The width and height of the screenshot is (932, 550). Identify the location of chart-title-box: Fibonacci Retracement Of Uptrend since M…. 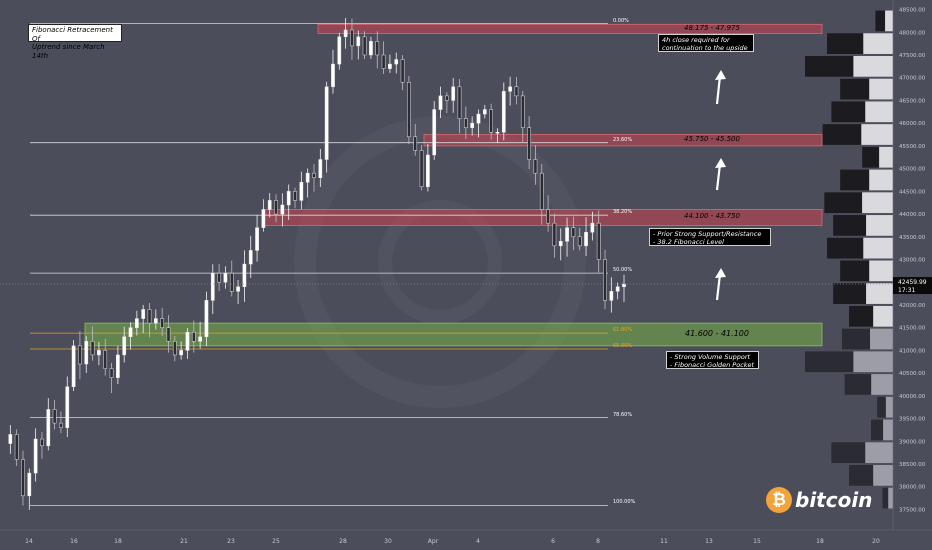
(75, 42).